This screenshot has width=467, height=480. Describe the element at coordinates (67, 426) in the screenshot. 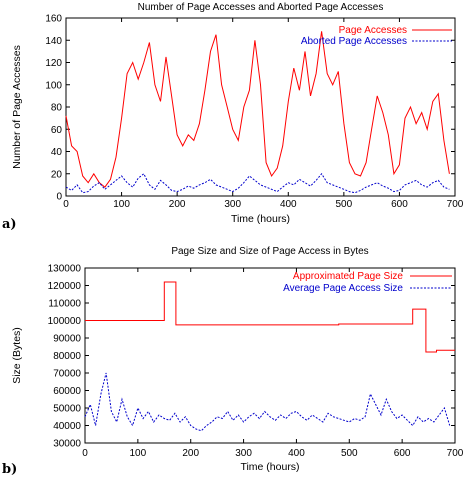

I see `y-tick-label: 40000` at that location.